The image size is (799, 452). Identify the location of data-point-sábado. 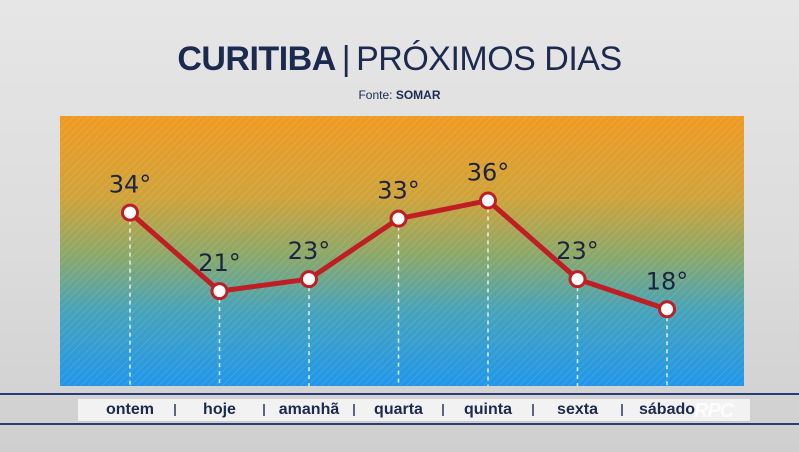
(667, 309).